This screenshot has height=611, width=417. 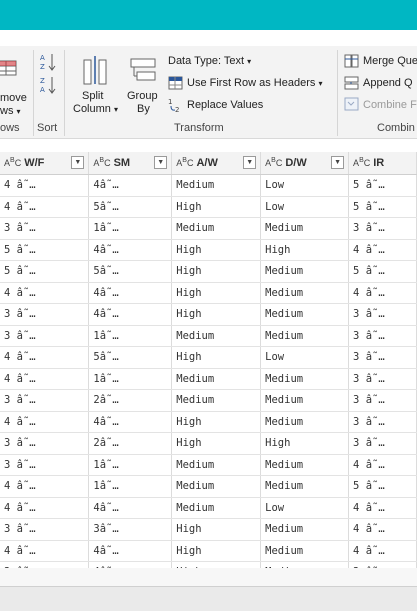 I want to click on horizontal-scrollbar, so click(x=208, y=577).